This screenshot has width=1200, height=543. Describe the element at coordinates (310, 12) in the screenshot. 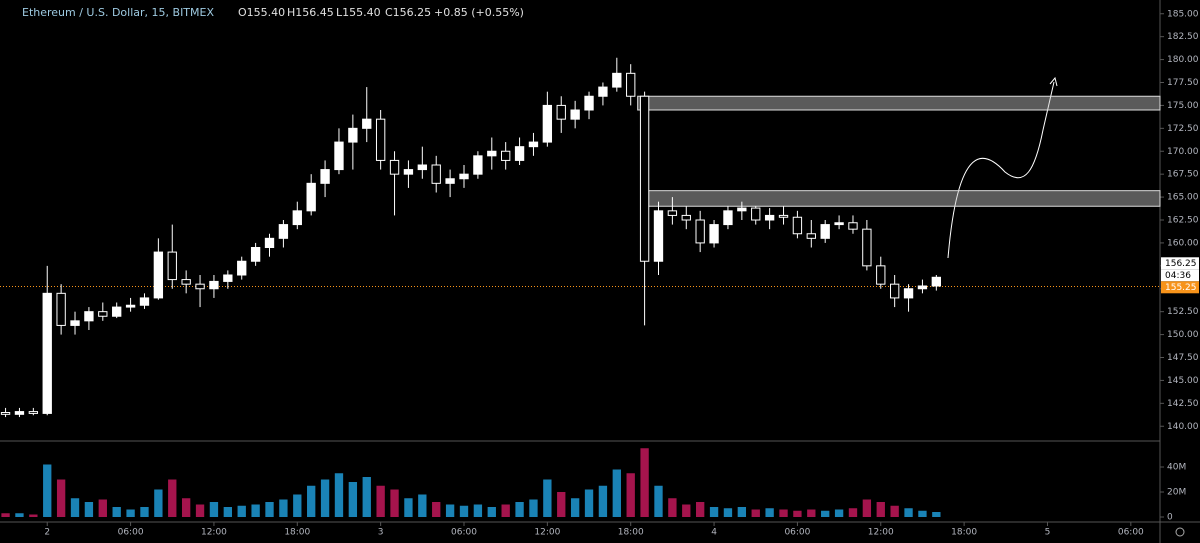

I see `ohlc-high: H156.45` at that location.